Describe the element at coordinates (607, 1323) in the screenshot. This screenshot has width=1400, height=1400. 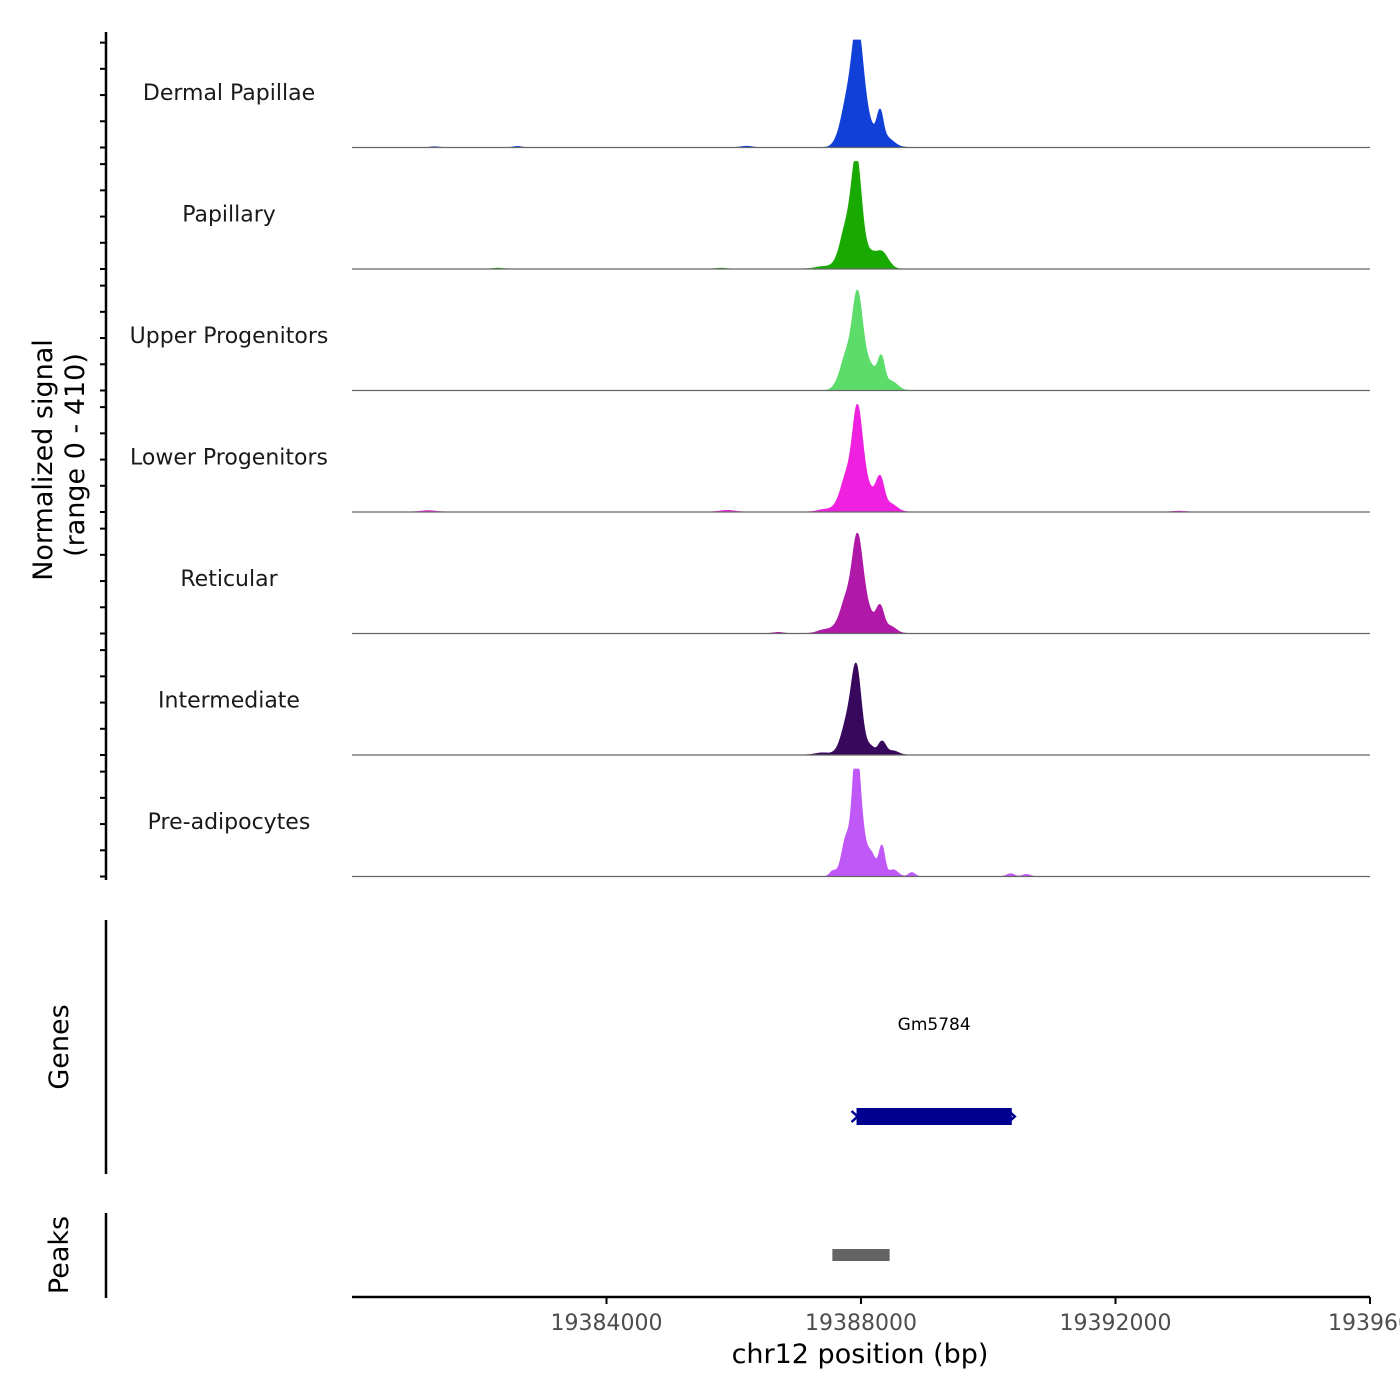
I see `x-tick-label: 19384000` at that location.